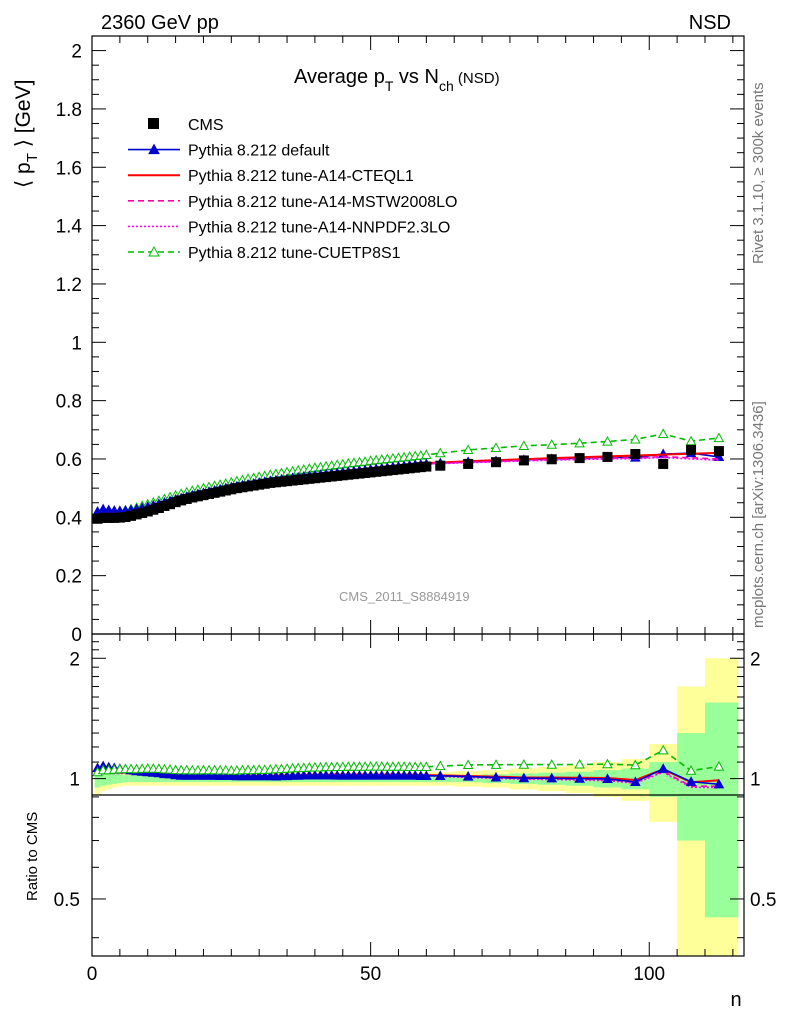  I want to click on ratio-y-tick-label-right: 0.5, so click(763, 900).